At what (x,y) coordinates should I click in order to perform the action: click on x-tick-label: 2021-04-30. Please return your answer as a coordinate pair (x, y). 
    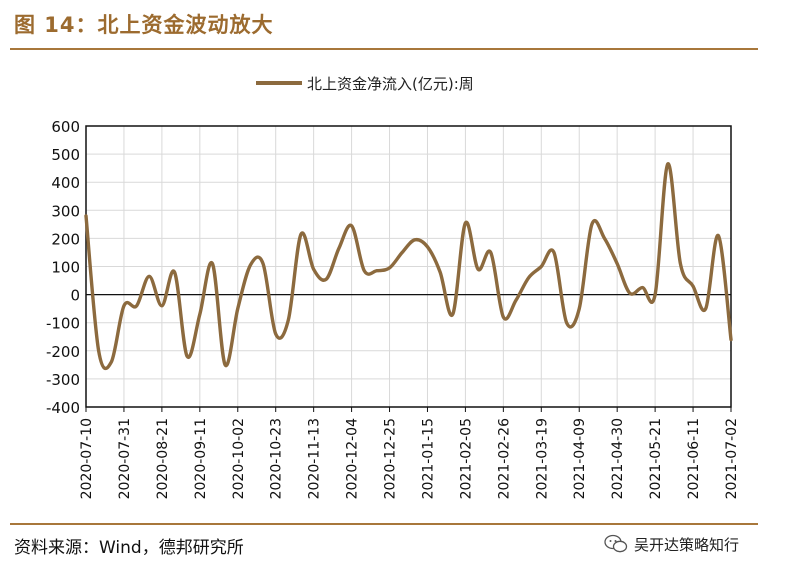
    Looking at the image, I should click on (618, 458).